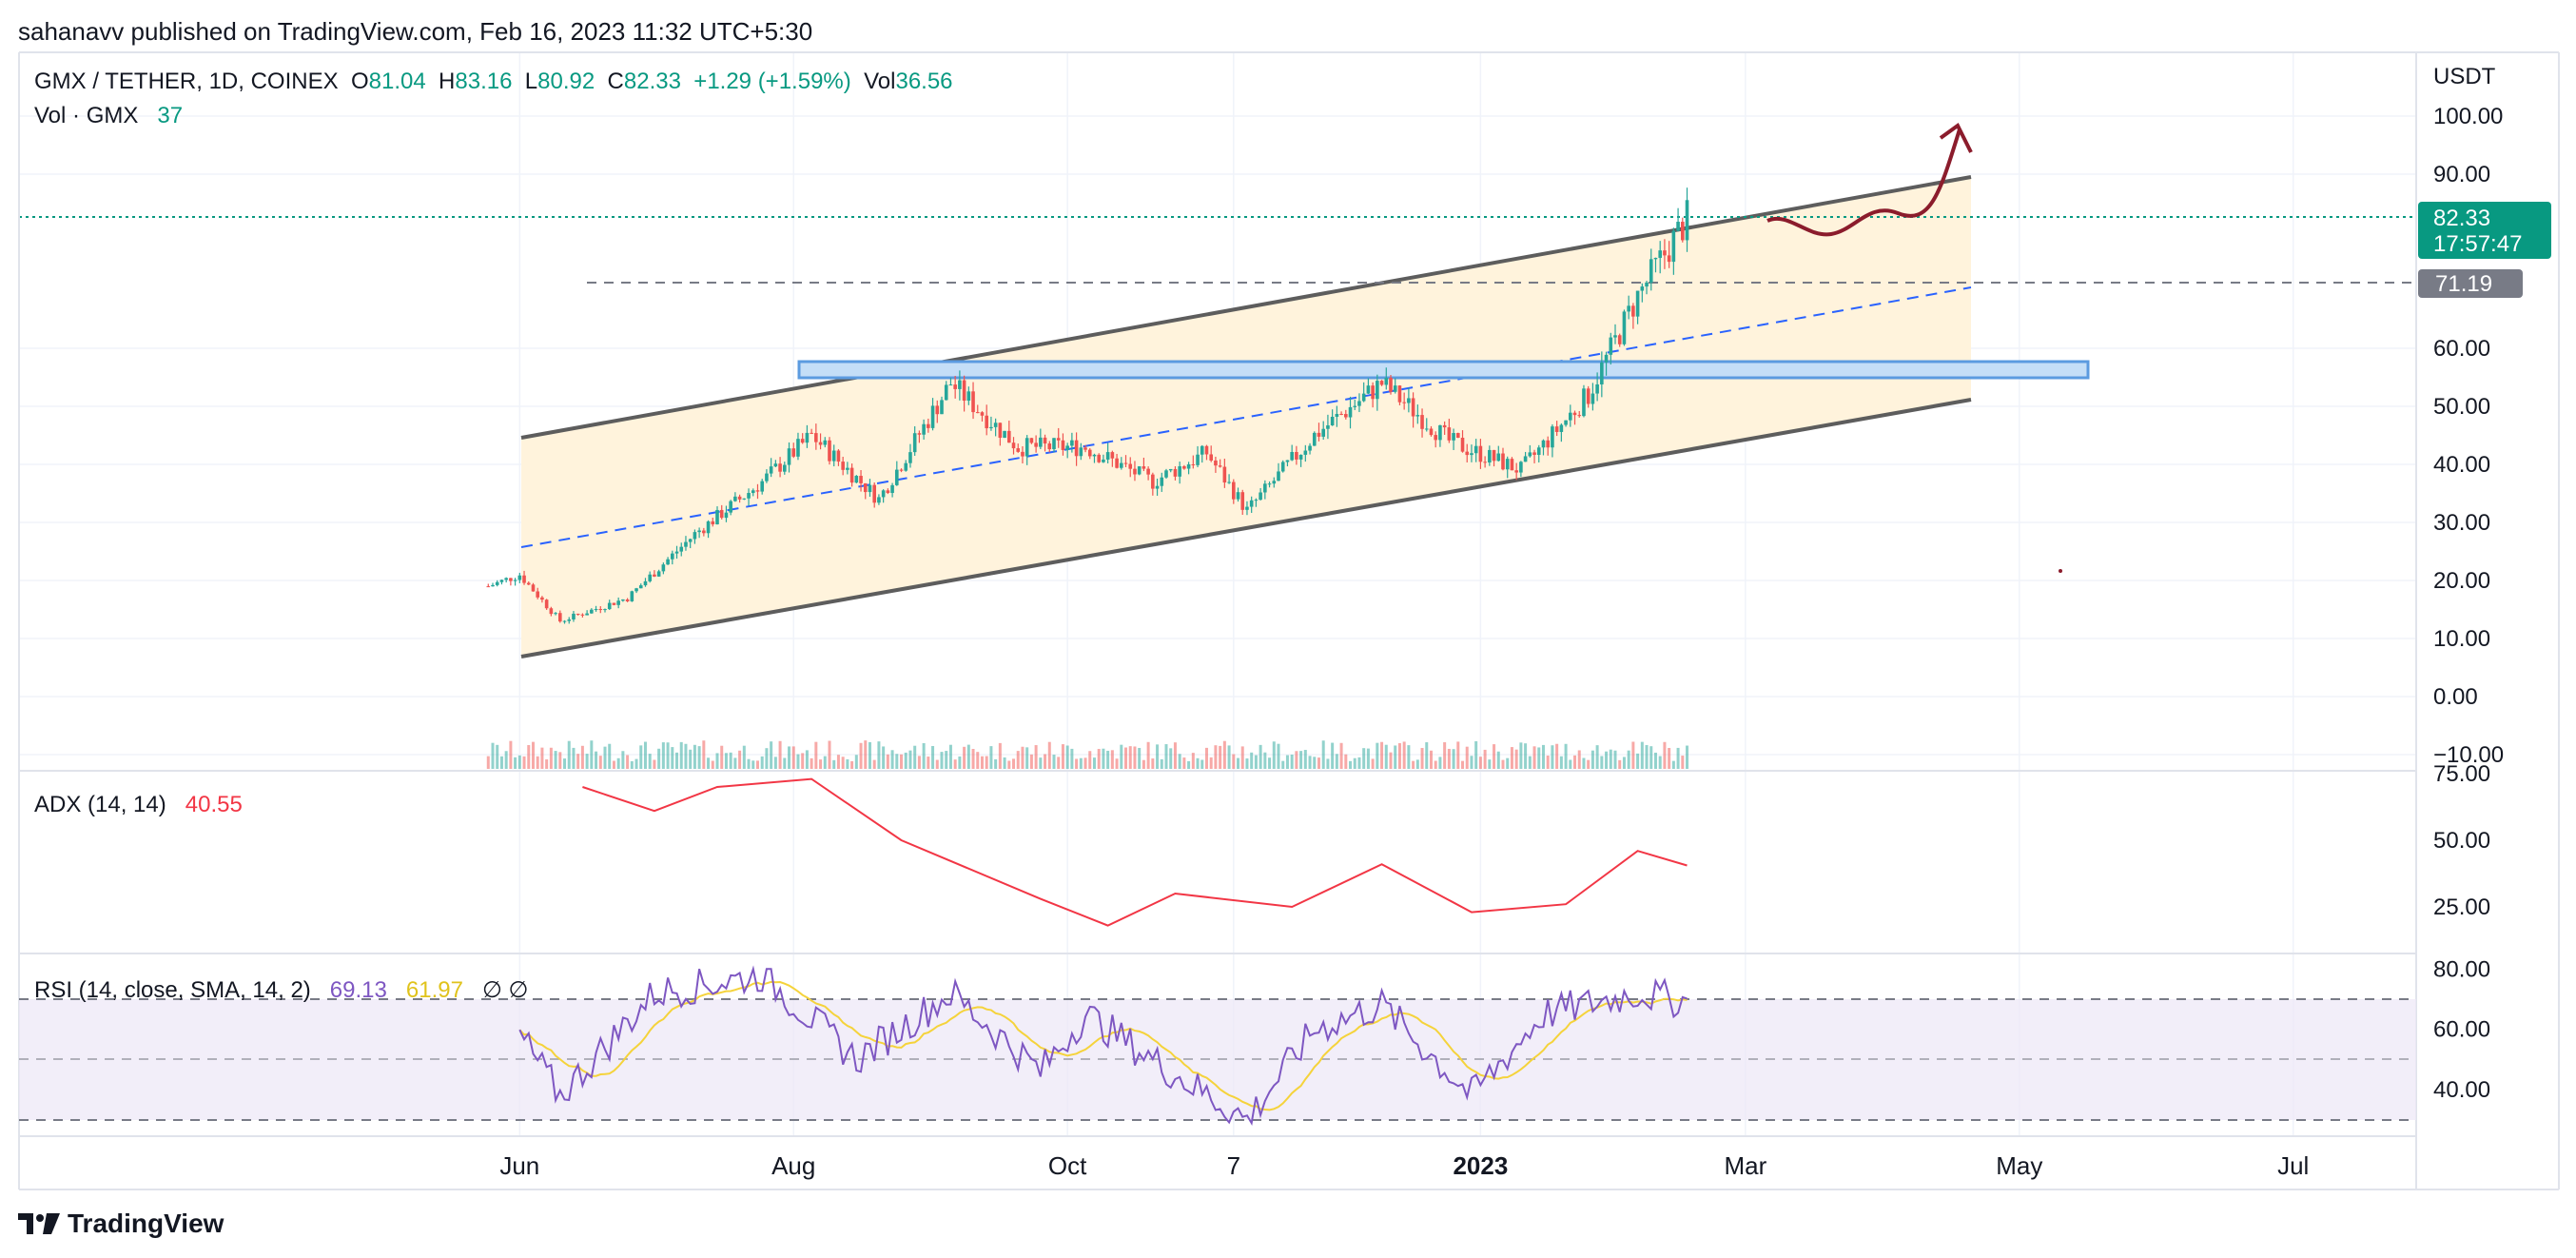  I want to click on channel-mid-line, so click(1246, 417).